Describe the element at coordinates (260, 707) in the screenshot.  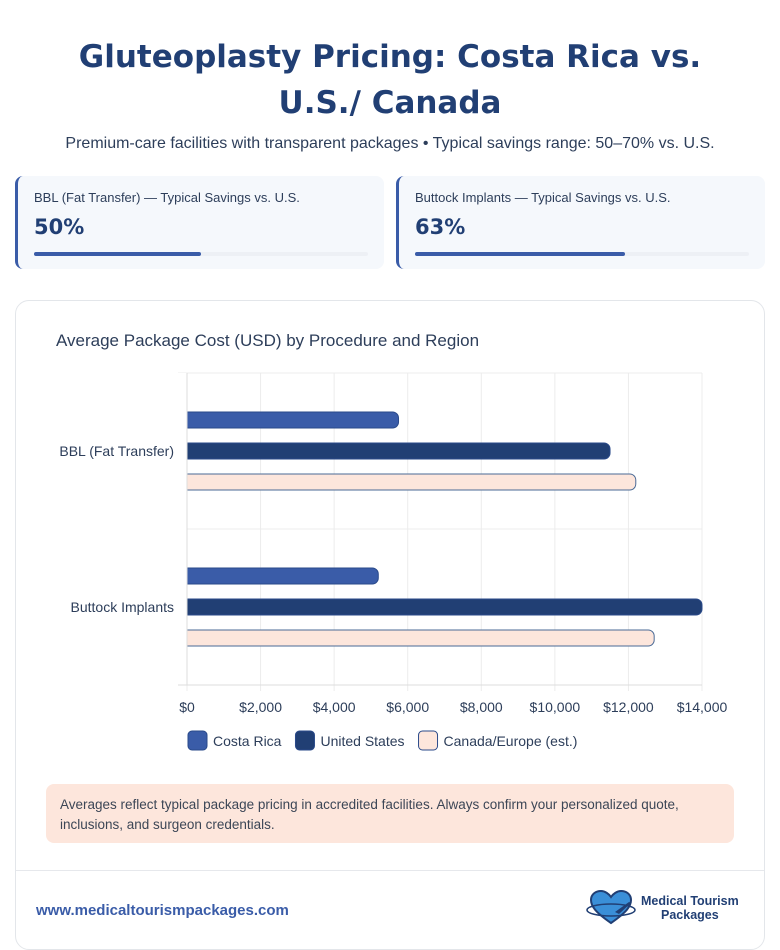
I see `x-tick-label: $2,000` at that location.